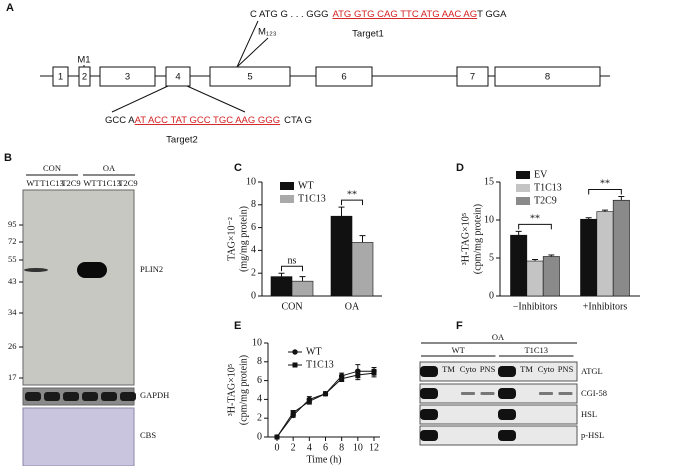 The width and height of the screenshot is (685, 466). What do you see at coordinates (237, 326) in the screenshot?
I see `panel-label: E` at bounding box center [237, 326].